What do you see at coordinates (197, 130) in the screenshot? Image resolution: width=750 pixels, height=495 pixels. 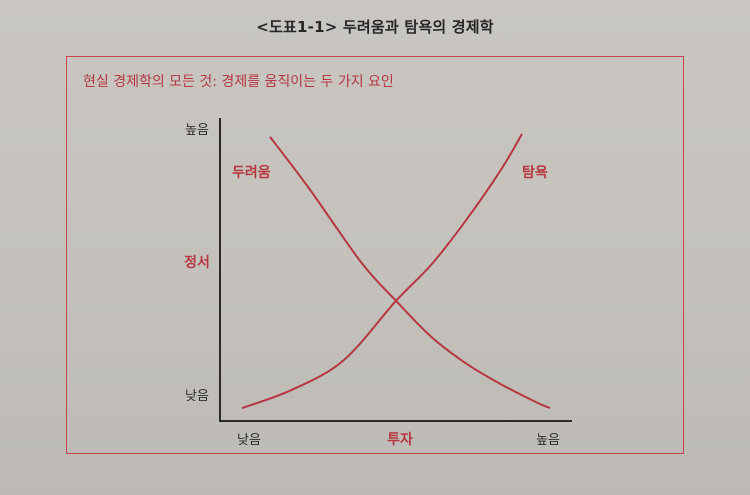 I see `y-tick-high: 높음` at bounding box center [197, 130].